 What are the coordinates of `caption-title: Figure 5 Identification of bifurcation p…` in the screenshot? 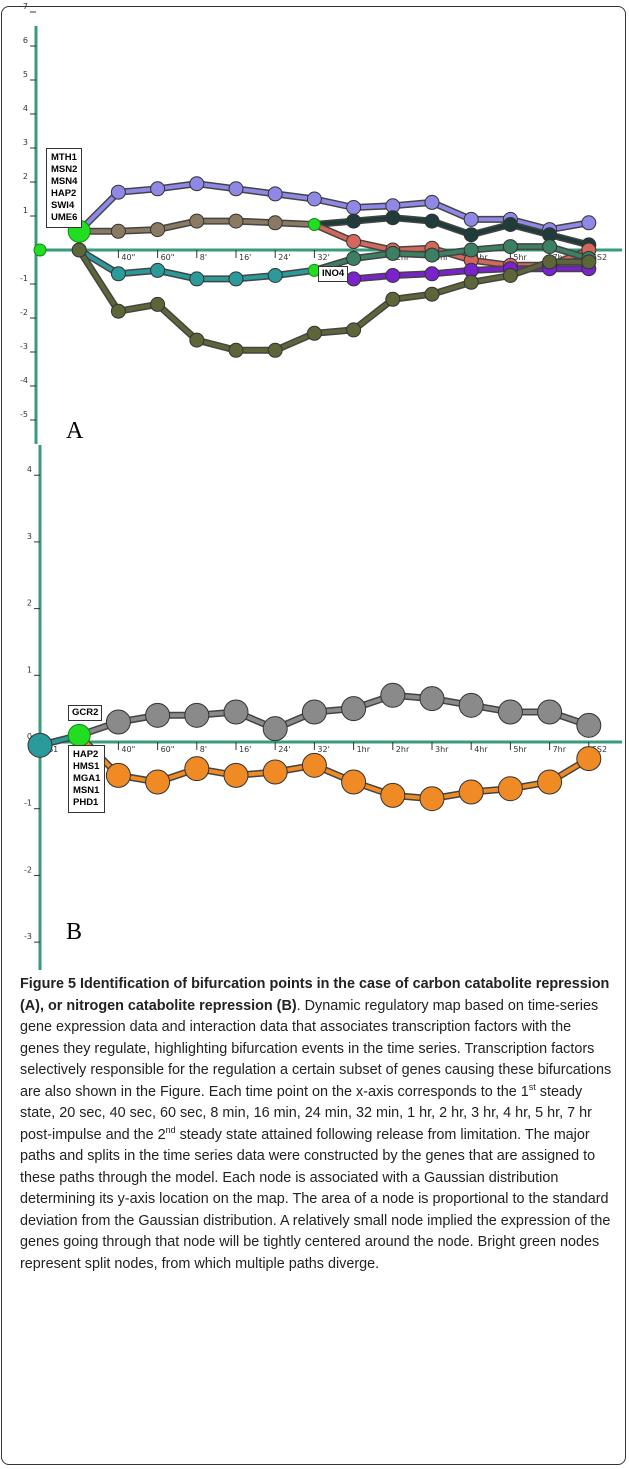 It's located at (315, 995).